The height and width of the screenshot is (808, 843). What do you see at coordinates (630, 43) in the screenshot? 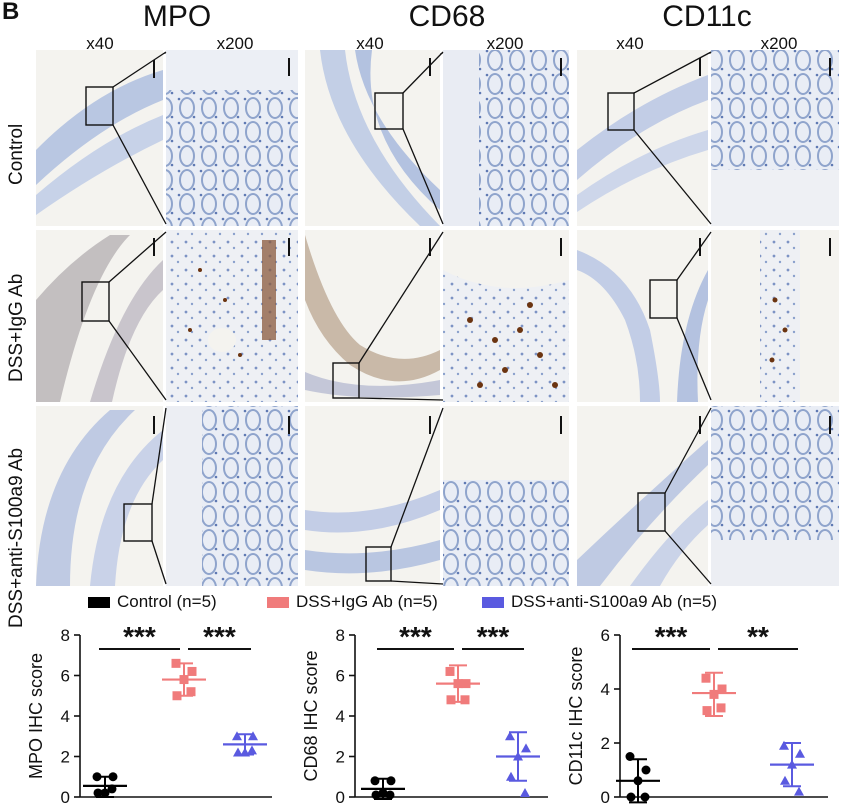
I see `mag-label-cd11c-low: x40` at bounding box center [630, 43].